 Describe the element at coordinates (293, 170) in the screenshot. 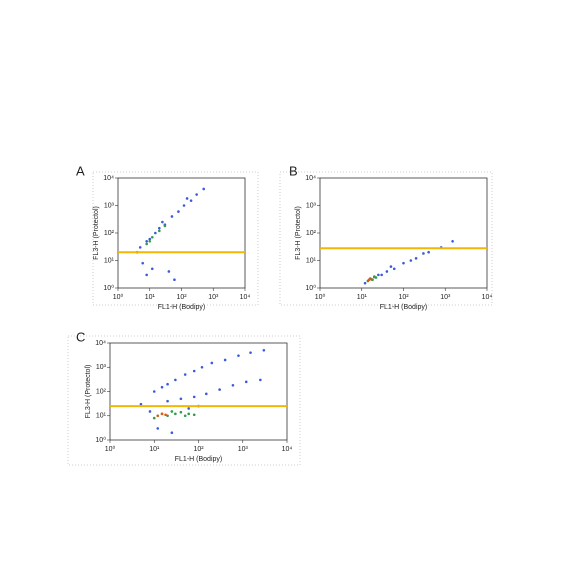

I see `panel-label: B` at that location.